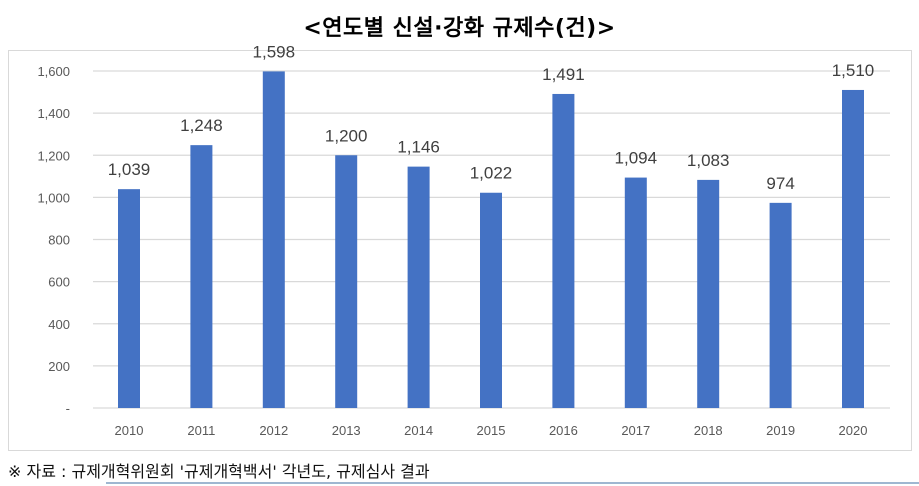 This screenshot has height=486, width=919. What do you see at coordinates (491, 300) in the screenshot?
I see `bar-2015` at bounding box center [491, 300].